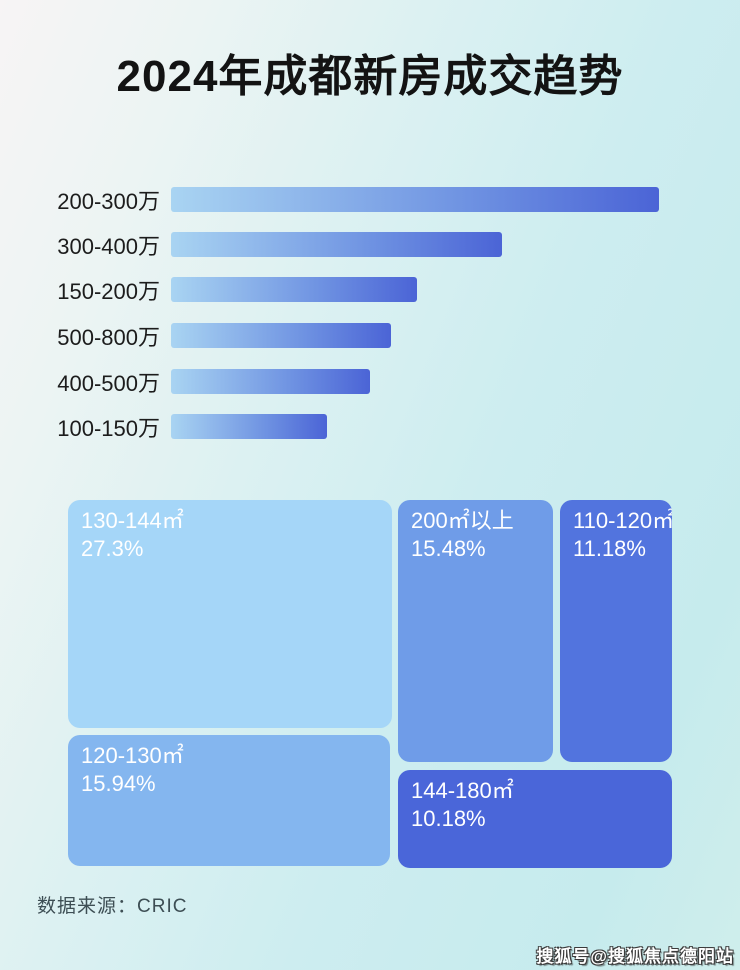 The height and width of the screenshot is (970, 740). What do you see at coordinates (118, 783) in the screenshot?
I see `tile-percent-label: 15.94%` at bounding box center [118, 783].